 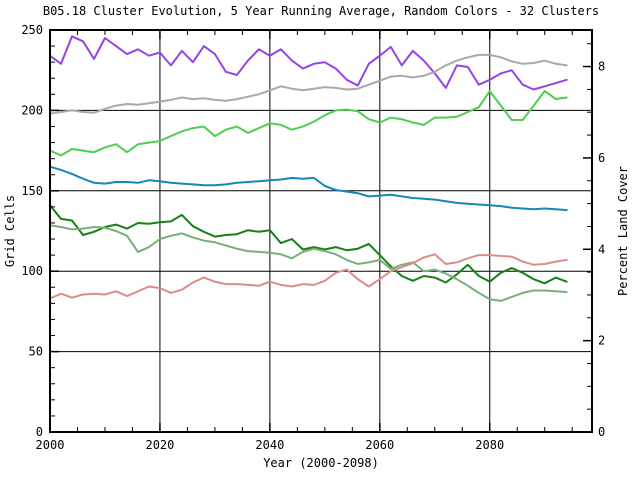 I want to click on y-tick-label-150: 150, so click(x=32, y=191).